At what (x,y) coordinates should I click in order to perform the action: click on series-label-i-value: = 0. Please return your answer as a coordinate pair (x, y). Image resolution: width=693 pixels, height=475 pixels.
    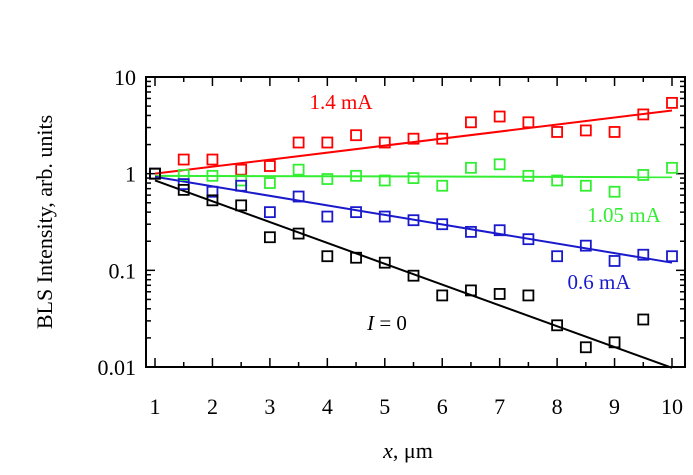
    Looking at the image, I should click on (390, 323).